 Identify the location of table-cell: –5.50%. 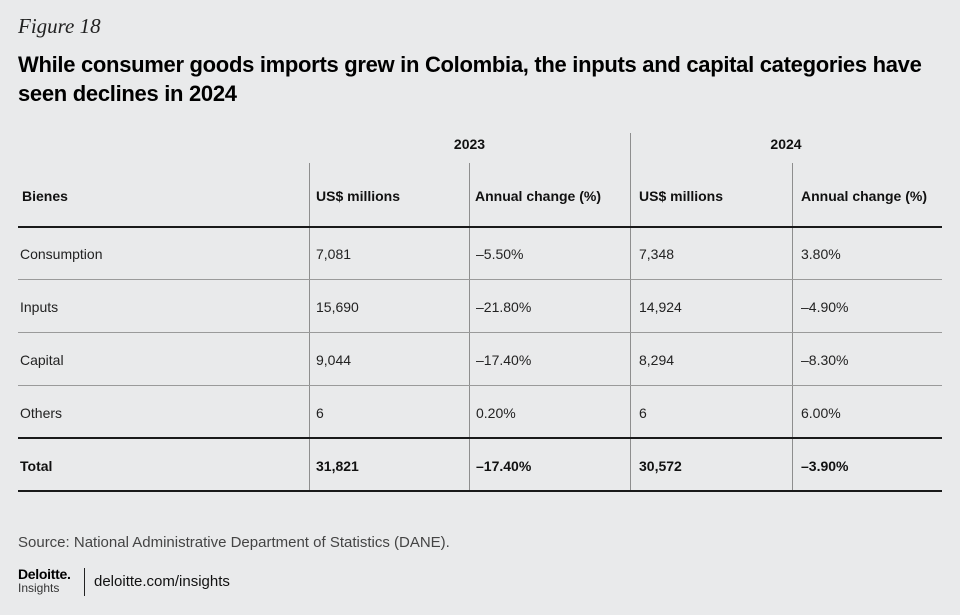
(500, 254).